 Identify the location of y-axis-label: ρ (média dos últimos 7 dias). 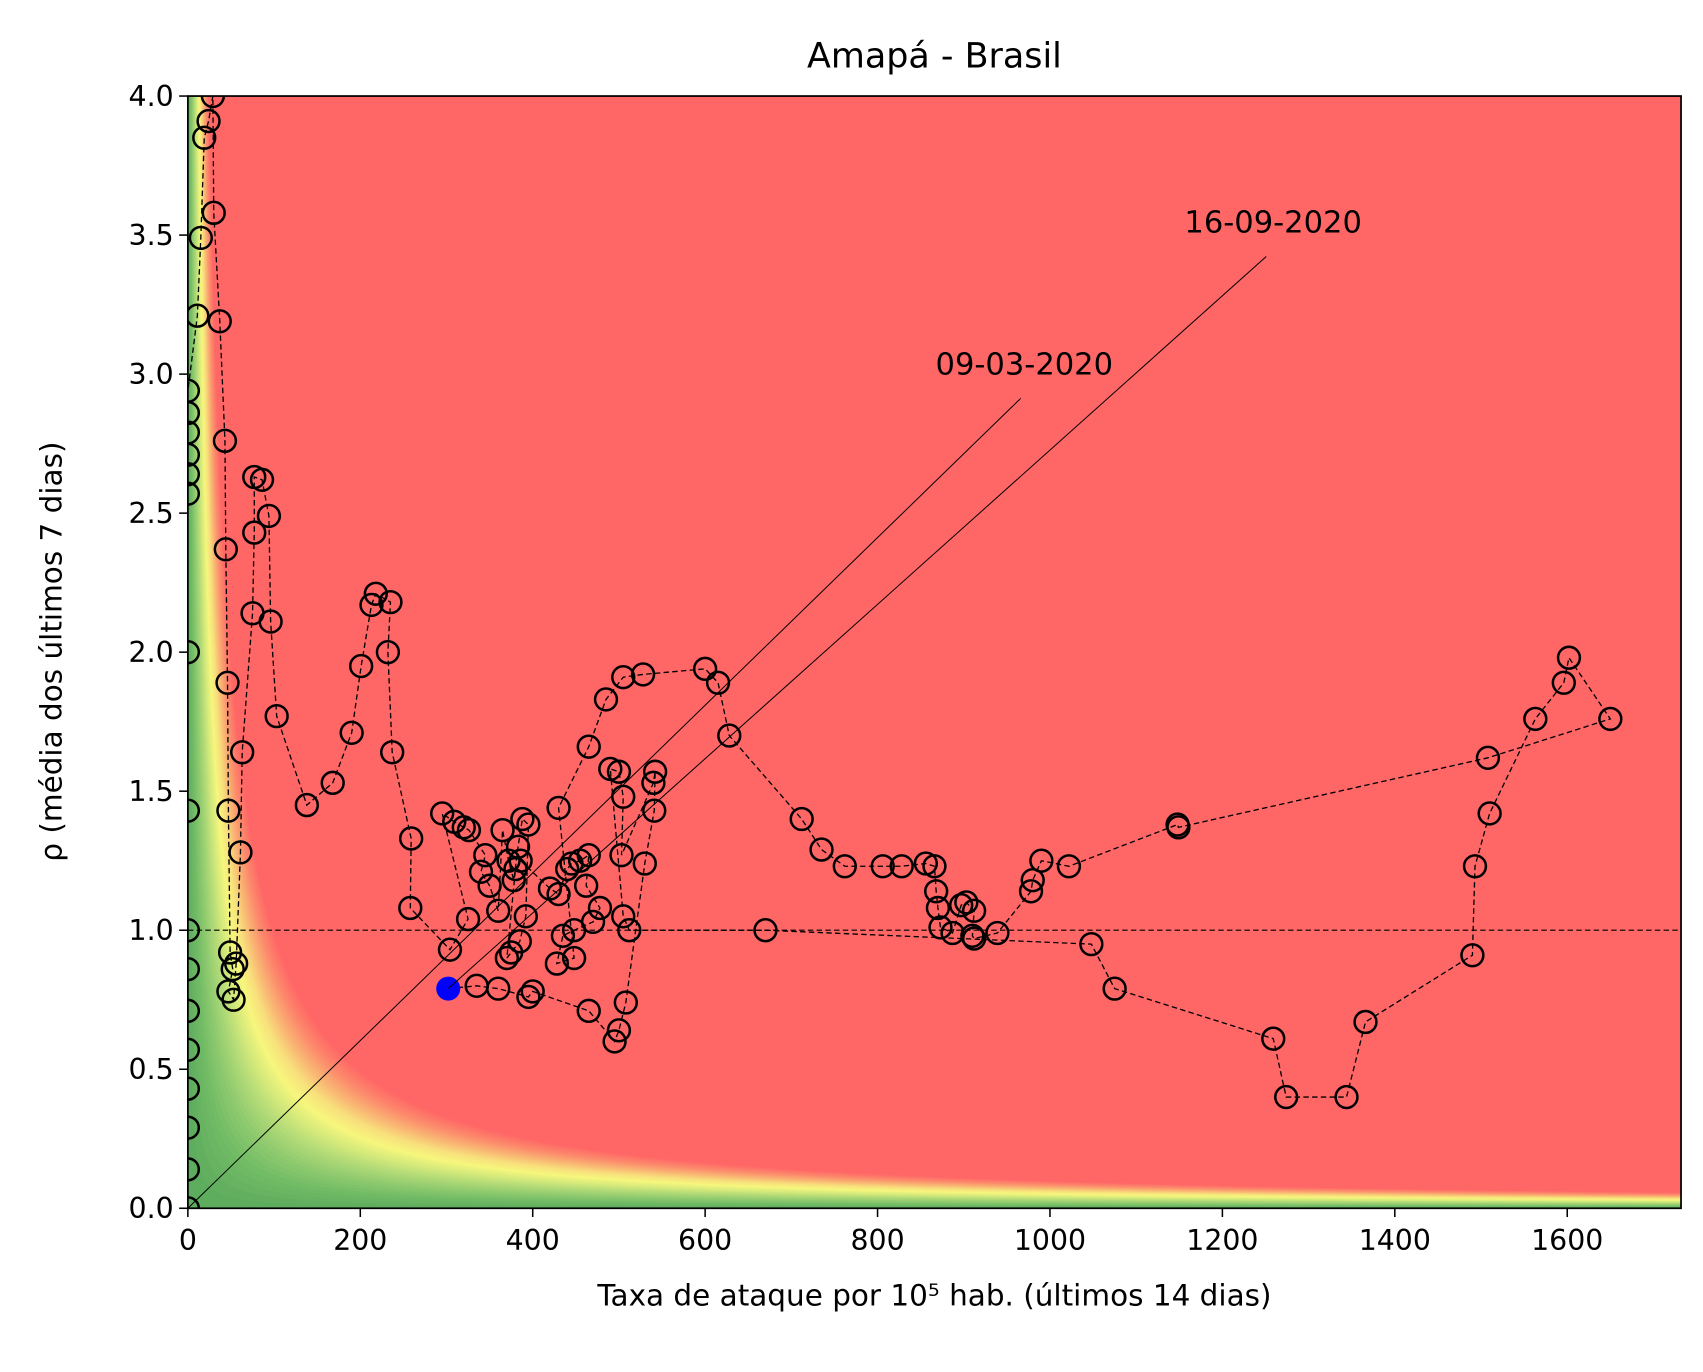
(51, 652).